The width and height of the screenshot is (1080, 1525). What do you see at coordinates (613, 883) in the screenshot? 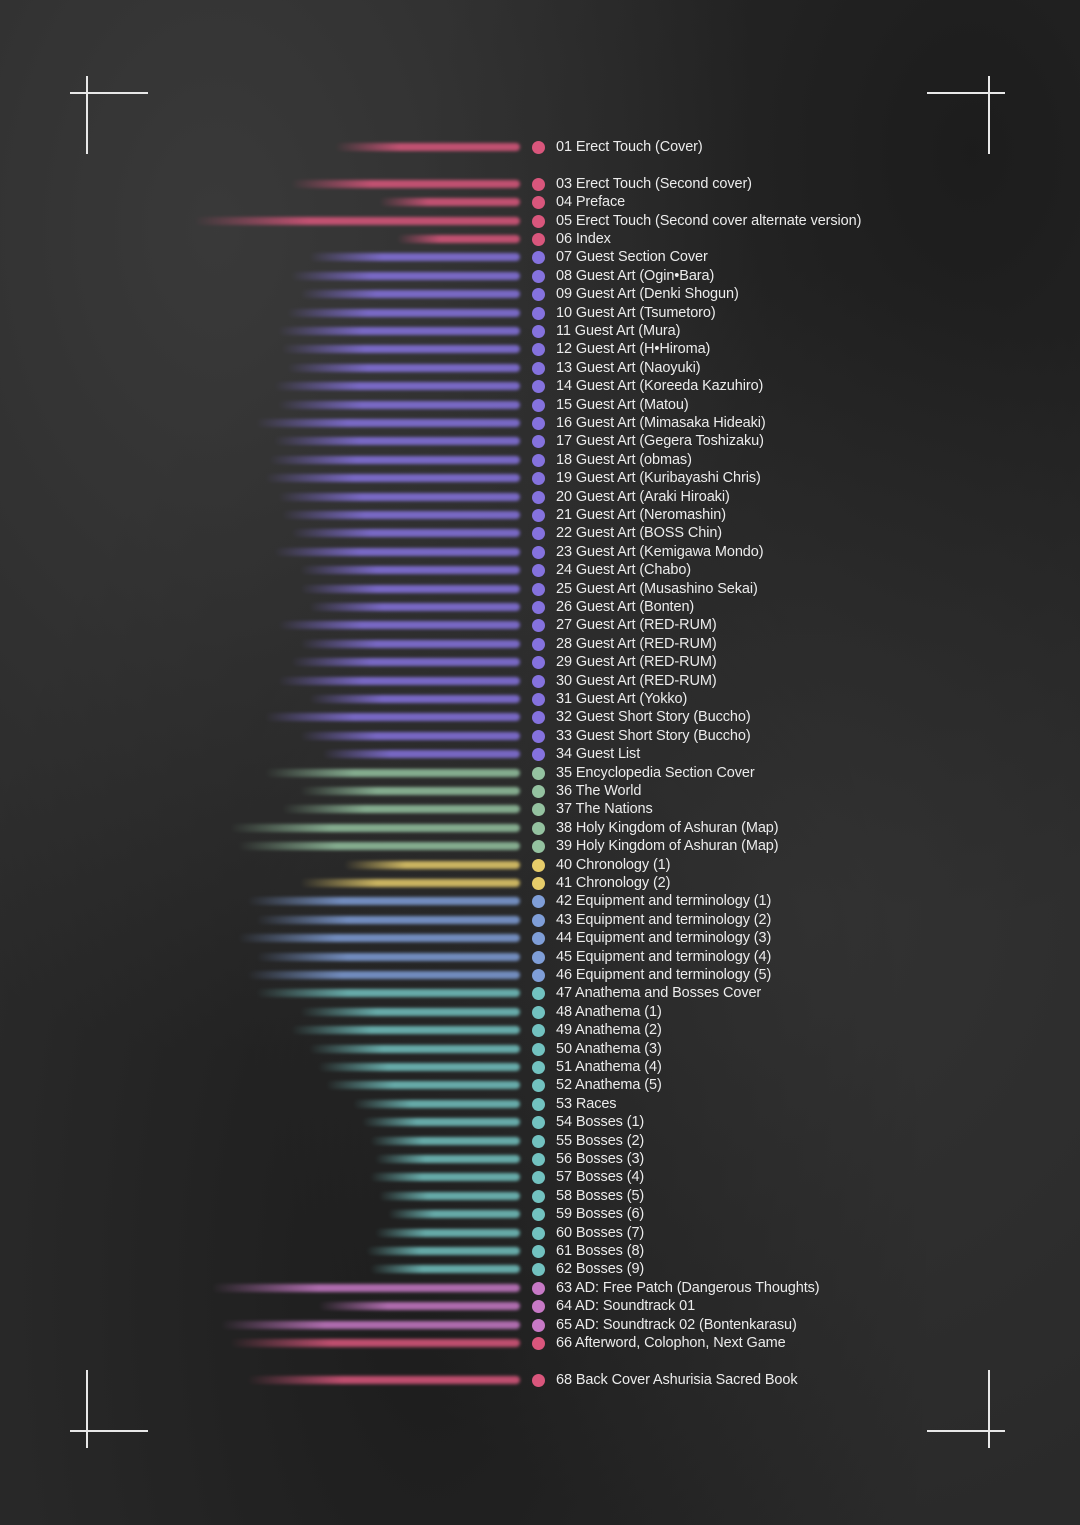
I see `entry-label: 41 Chronology (2)` at bounding box center [613, 883].